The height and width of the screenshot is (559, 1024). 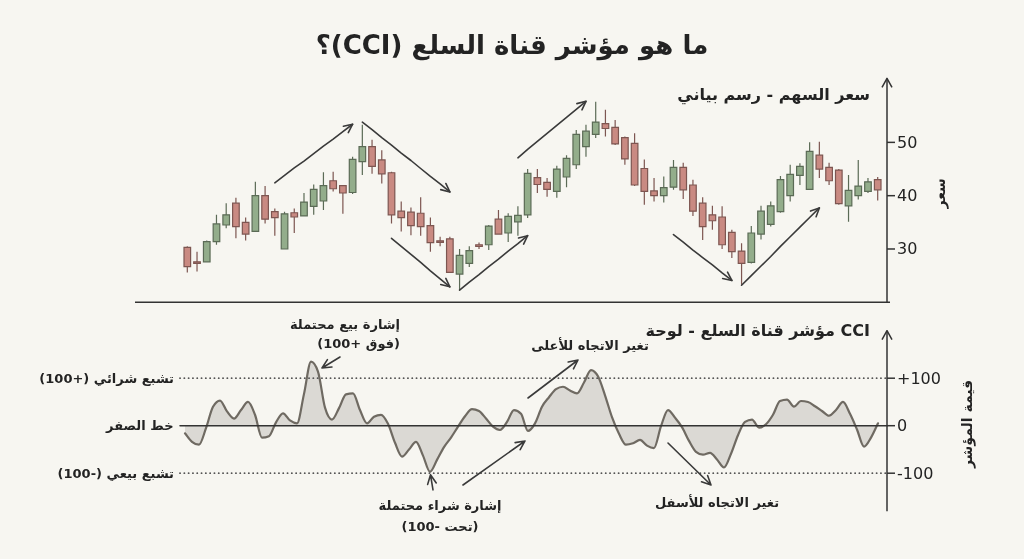 What do you see at coordinates (140, 426) in the screenshot?
I see `ref-line-label: خط الصفر` at bounding box center [140, 426].